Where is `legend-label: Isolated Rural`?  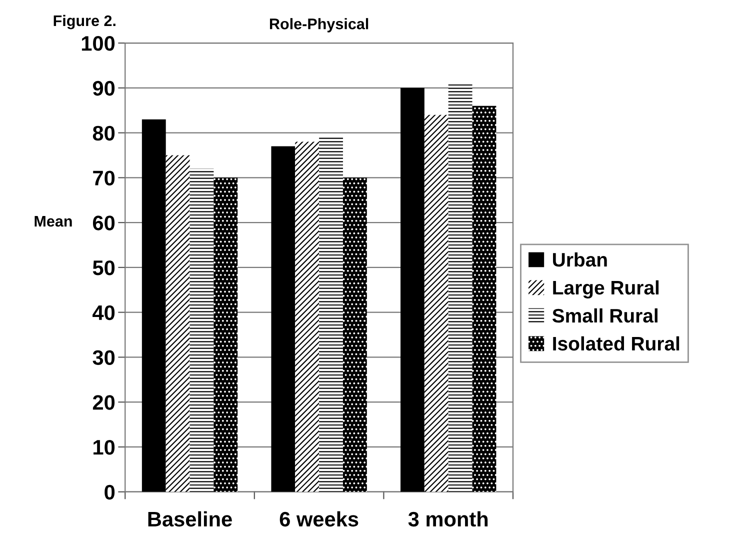 legend-label: Isolated Rural is located at coordinates (616, 343).